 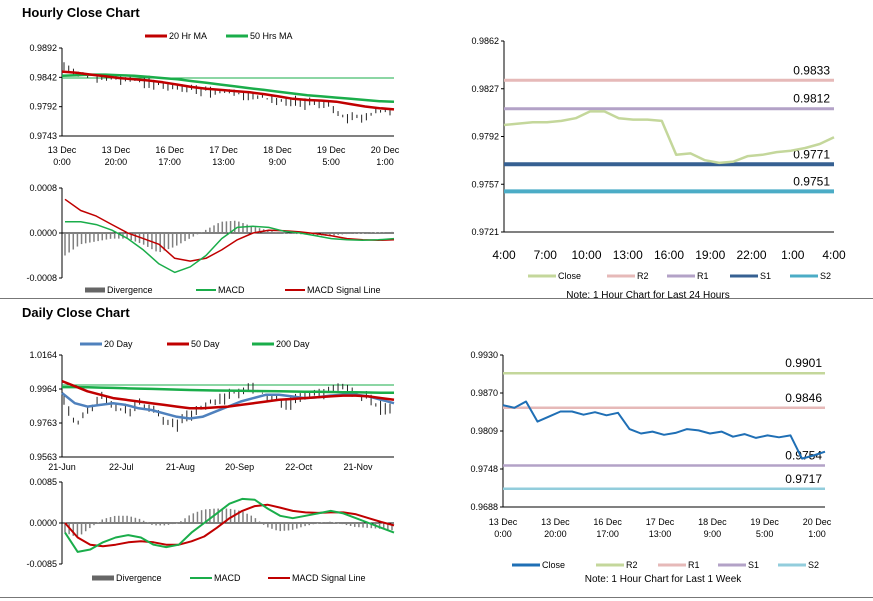 What do you see at coordinates (293, 344) in the screenshot?
I see `daily-price-legend-200-day-label: 200 Day` at bounding box center [293, 344].